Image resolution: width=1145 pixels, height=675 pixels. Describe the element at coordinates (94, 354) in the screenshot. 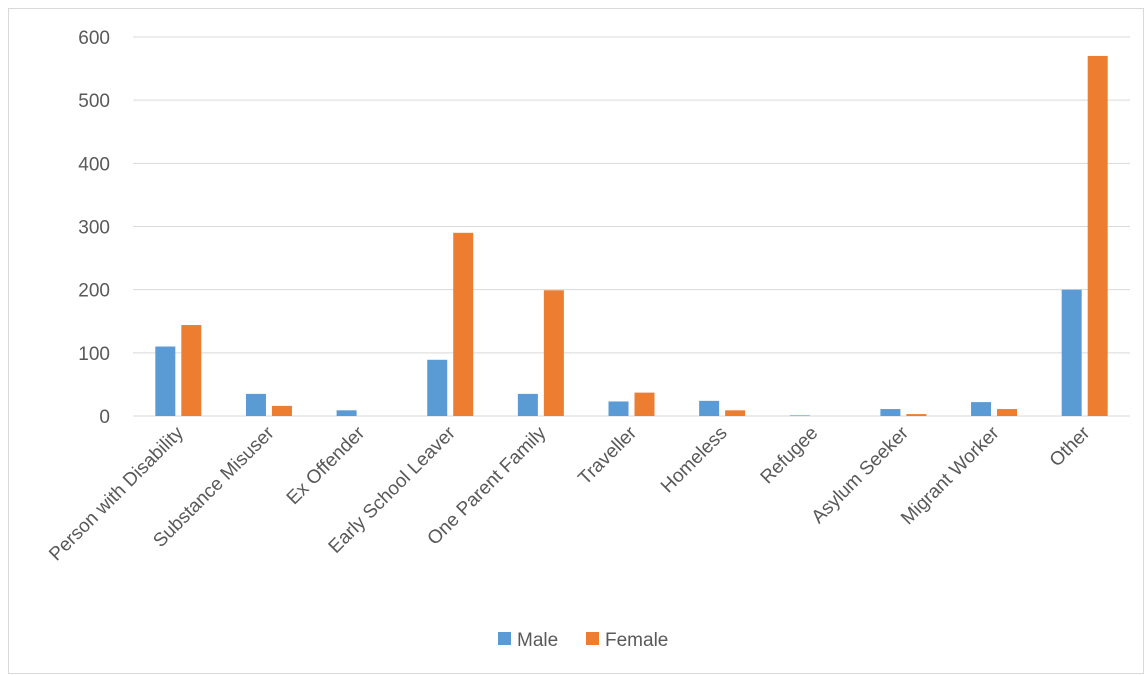

I see `y-tick-label: 100` at that location.